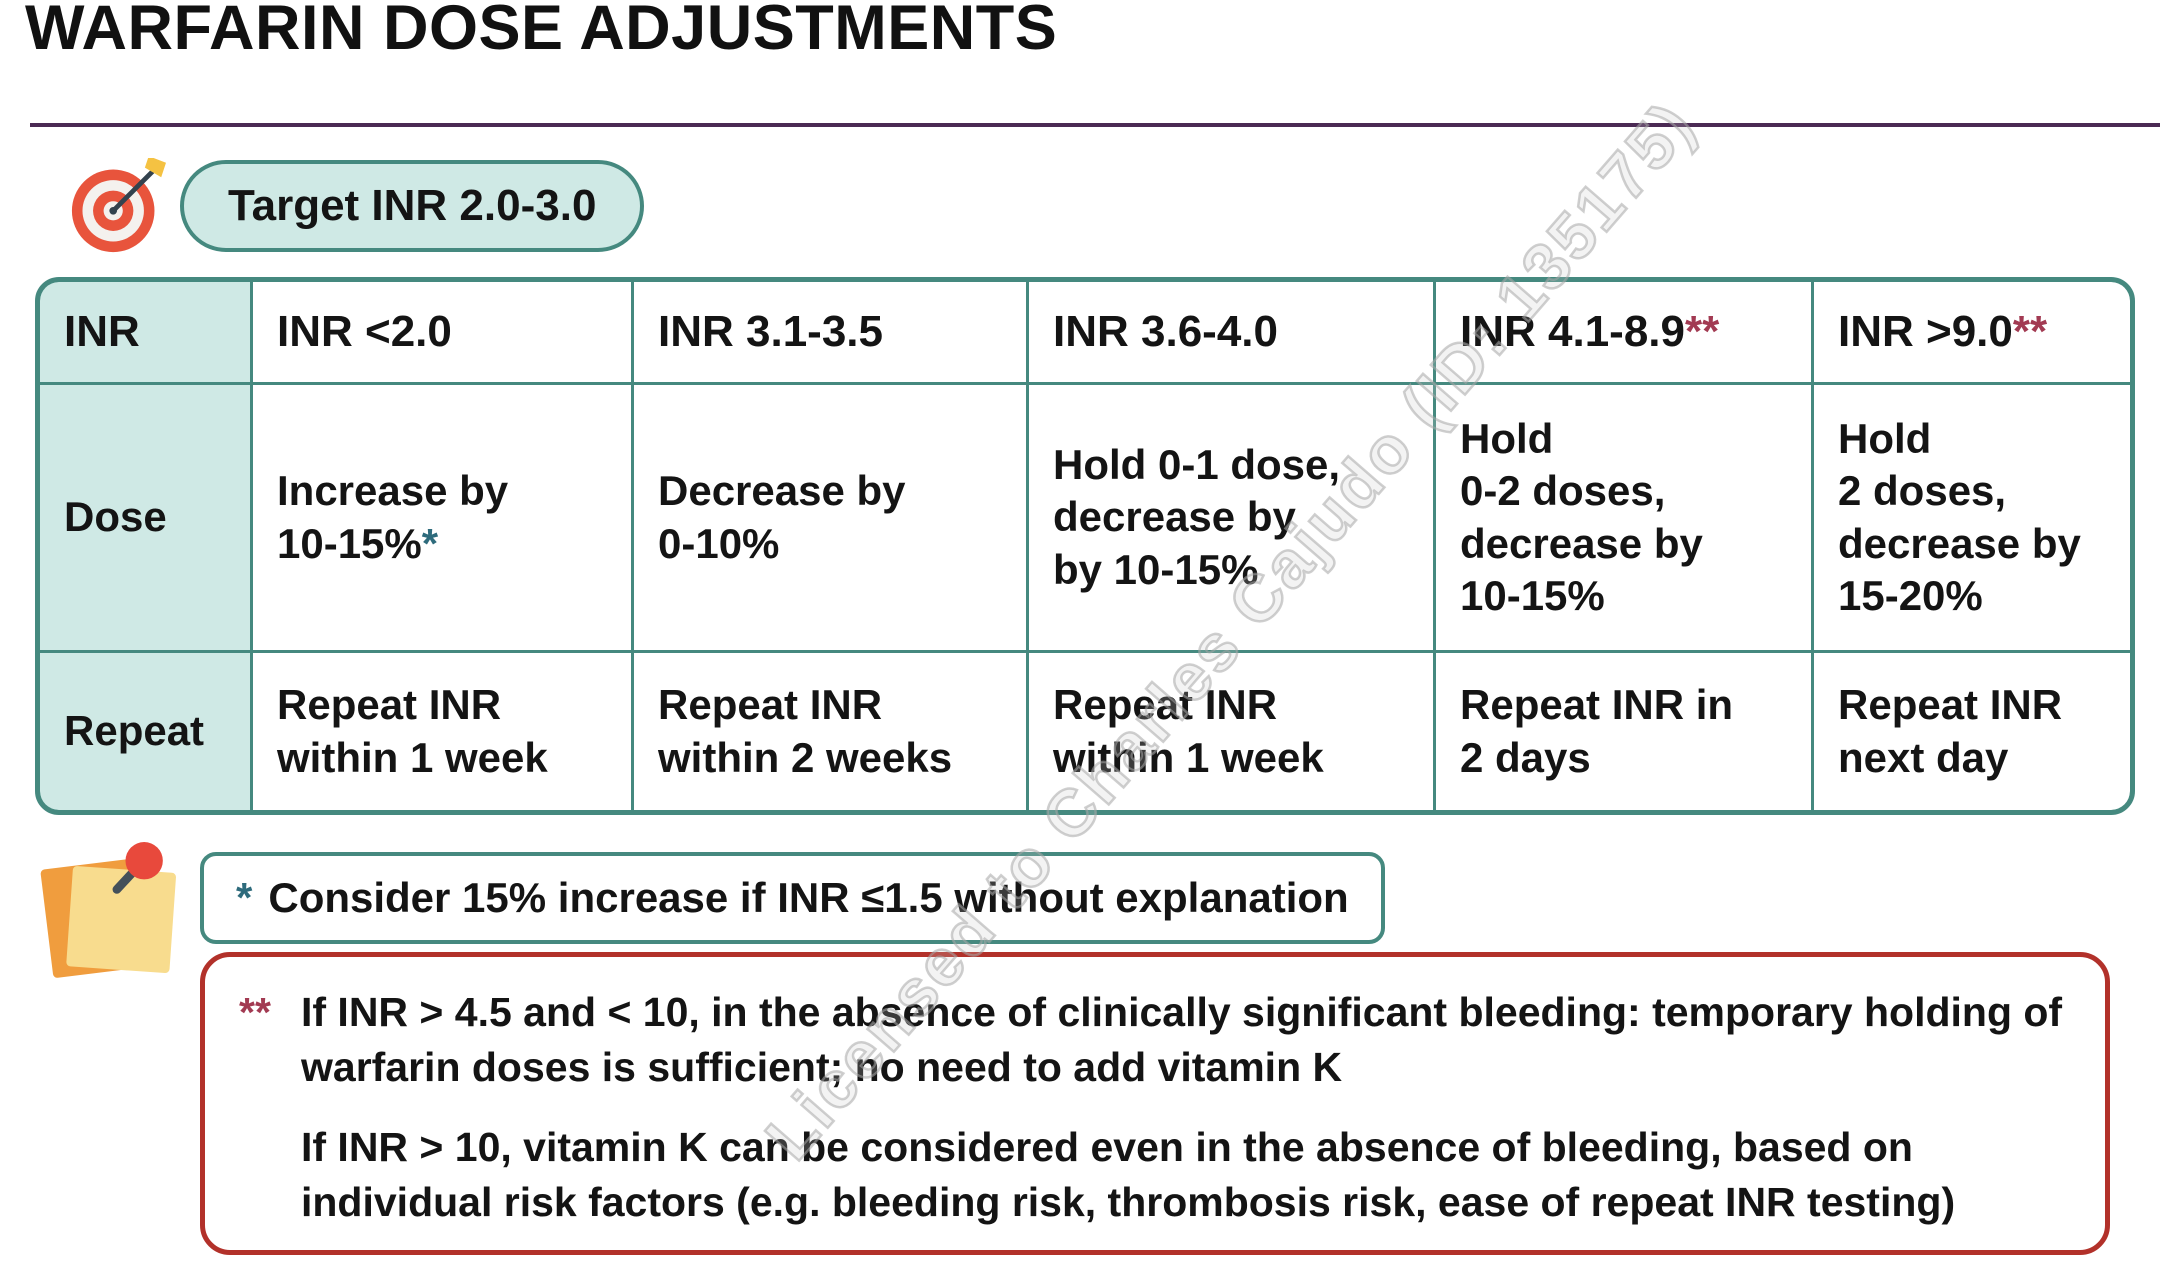 This screenshot has width=2160, height=1268. What do you see at coordinates (1972, 731) in the screenshot?
I see `repeat-cell-inr-gt-9: Repeat INR next day` at bounding box center [1972, 731].